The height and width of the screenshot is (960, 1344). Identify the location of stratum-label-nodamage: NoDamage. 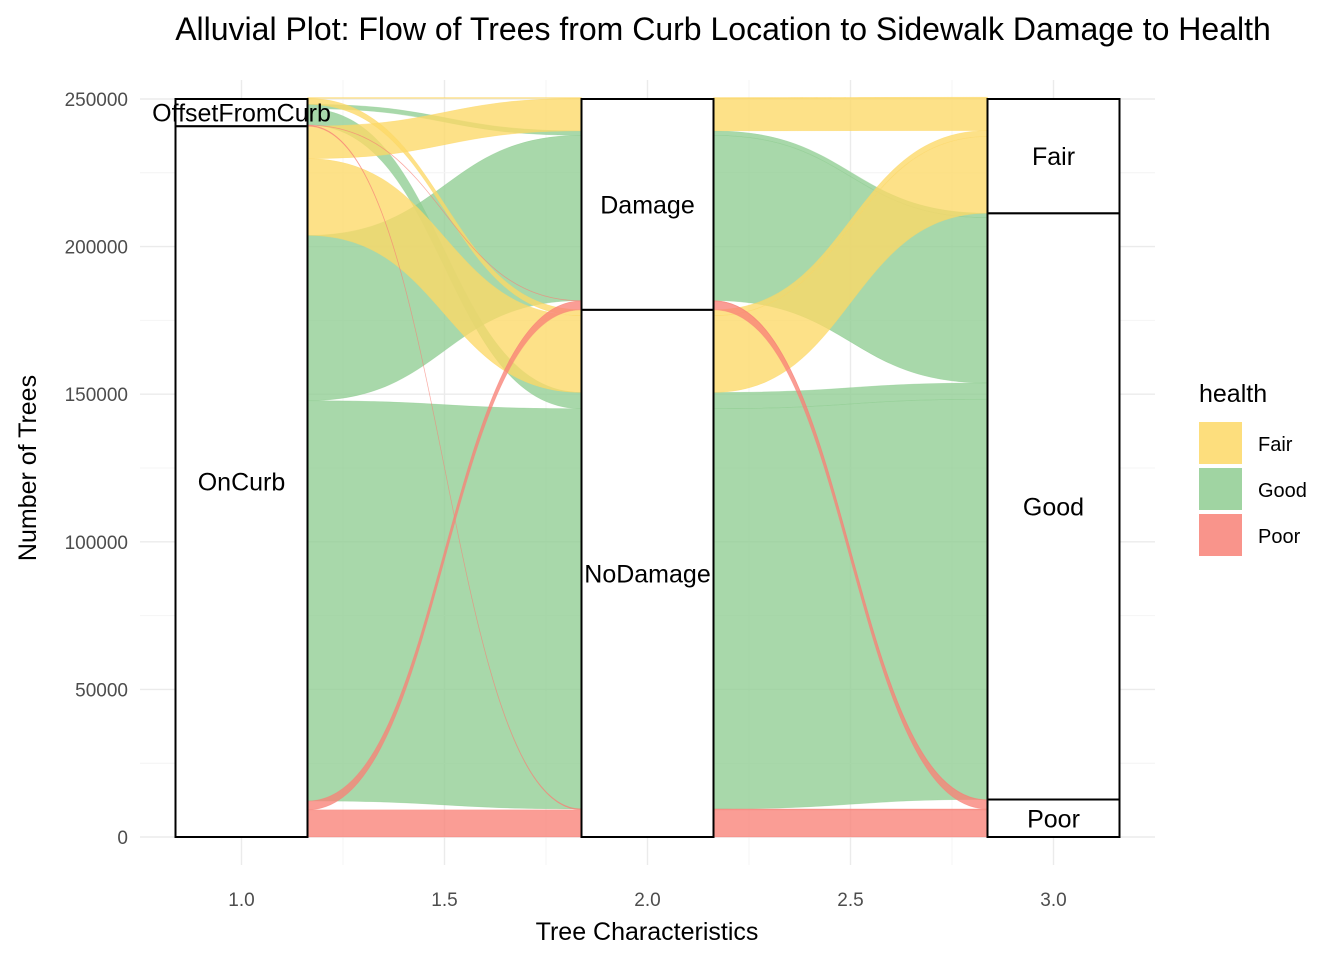
(647, 574).